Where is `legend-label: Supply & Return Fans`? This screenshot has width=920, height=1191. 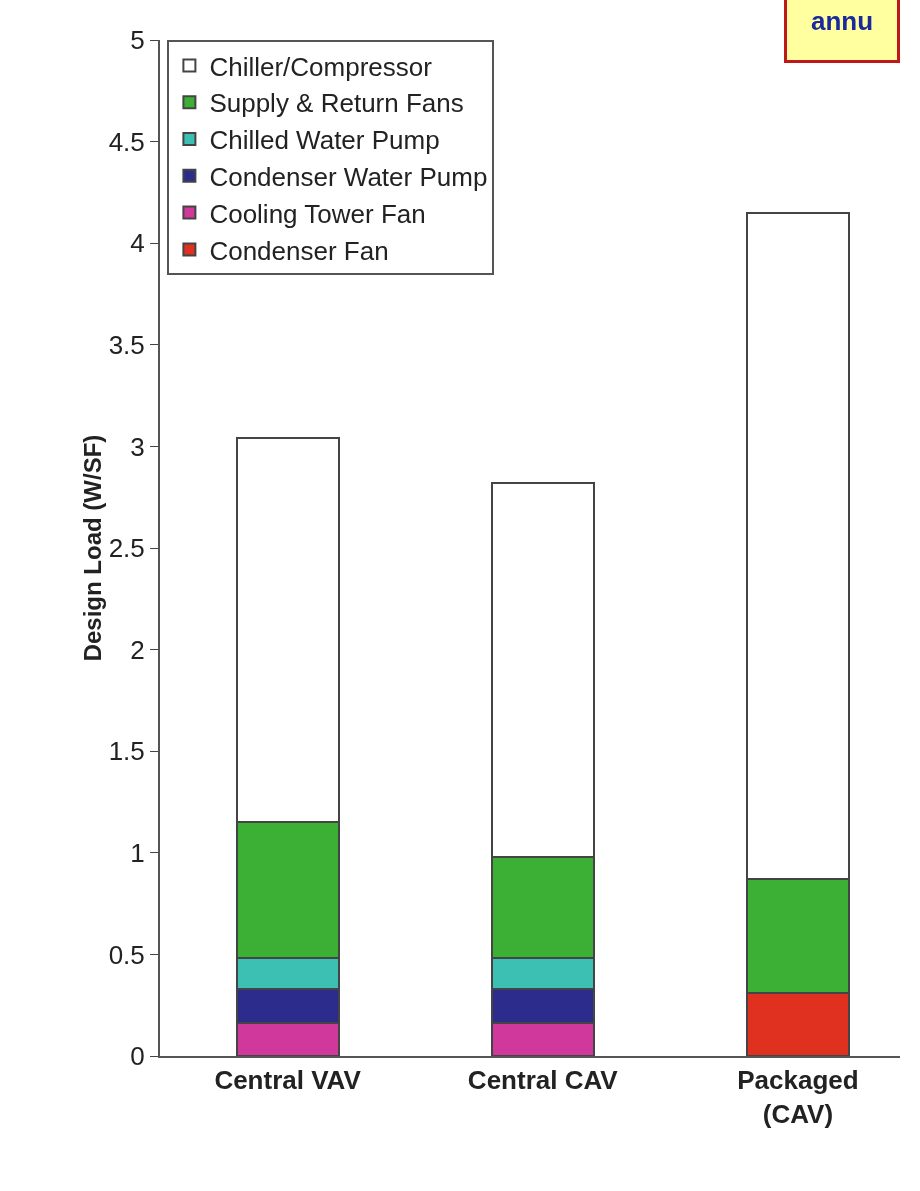
legend-label: Supply & Return Fans is located at coordinates (336, 103).